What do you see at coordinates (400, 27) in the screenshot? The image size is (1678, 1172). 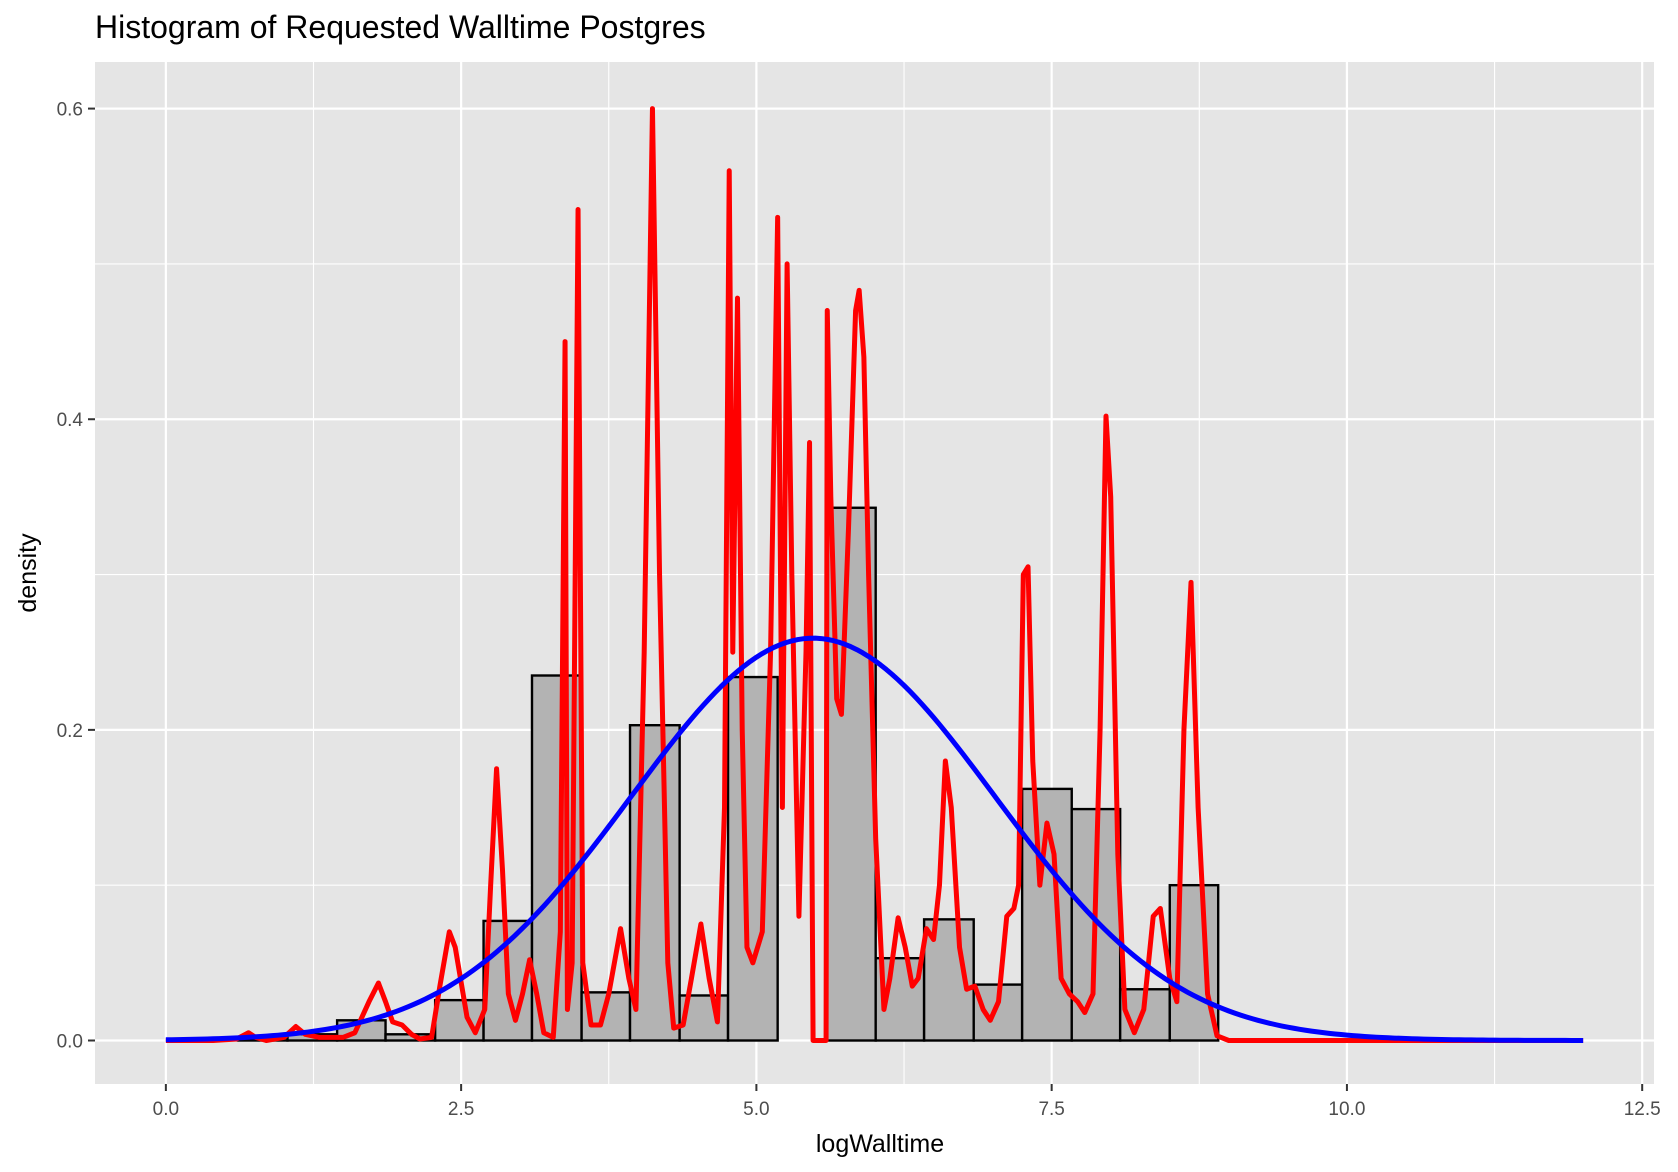 I see `chart-title: Histogram of Requested Walltime Postgres` at bounding box center [400, 27].